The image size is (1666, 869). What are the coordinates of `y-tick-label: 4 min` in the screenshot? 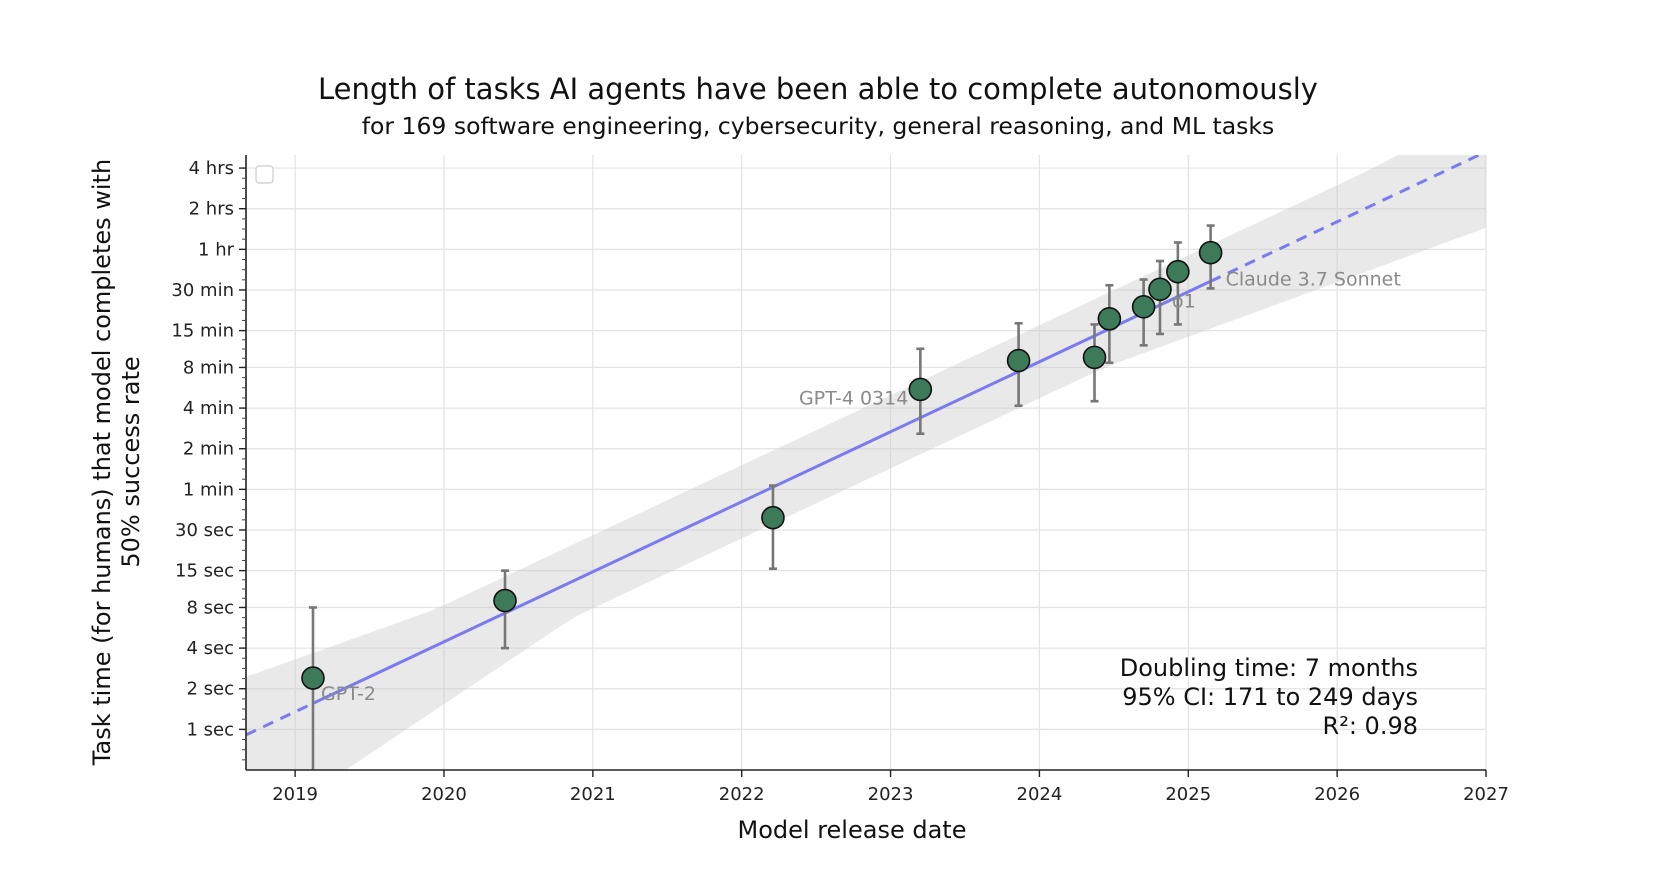 It's located at (208, 408).